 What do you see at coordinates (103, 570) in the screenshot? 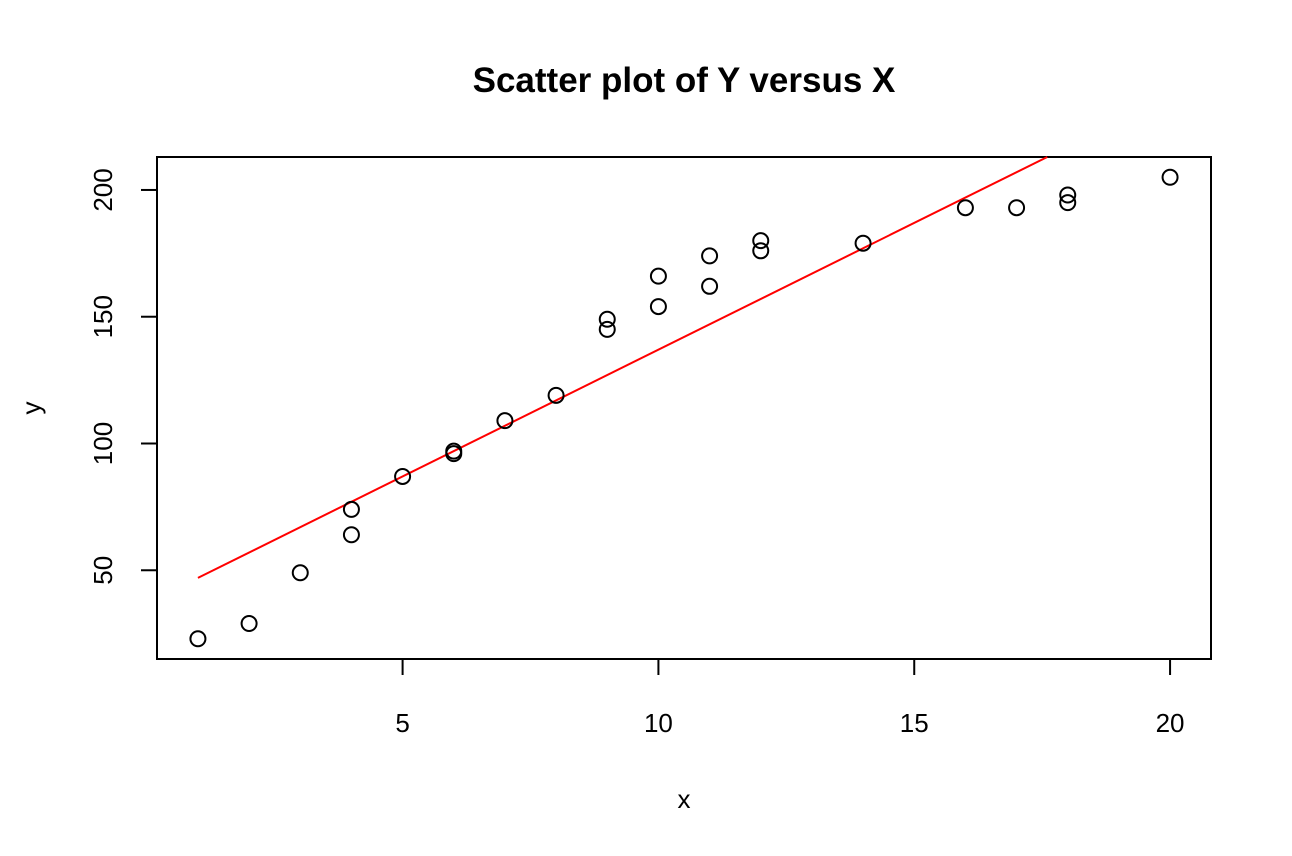
I see `y-tick-label: 50` at bounding box center [103, 570].